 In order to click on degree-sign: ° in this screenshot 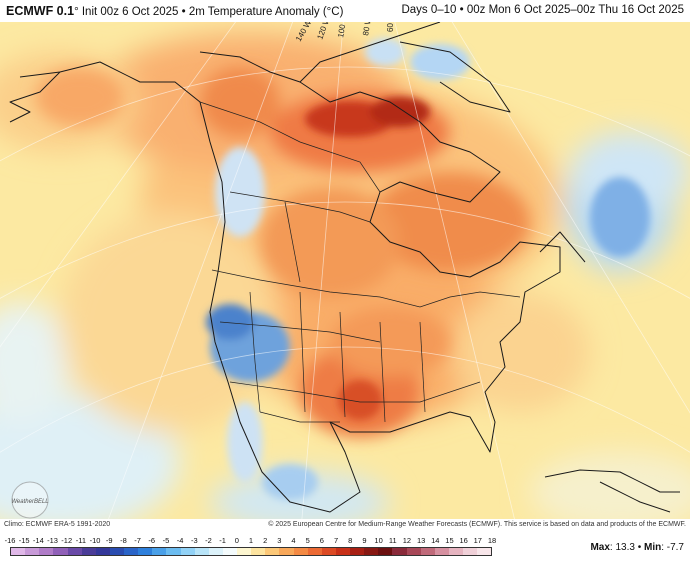, I will do `click(76, 12)`.